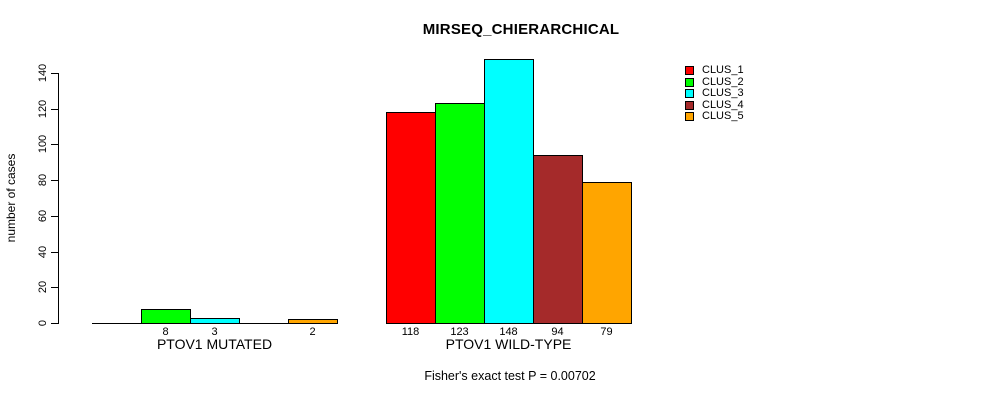  I want to click on bar-value-label: 123, so click(459, 332).